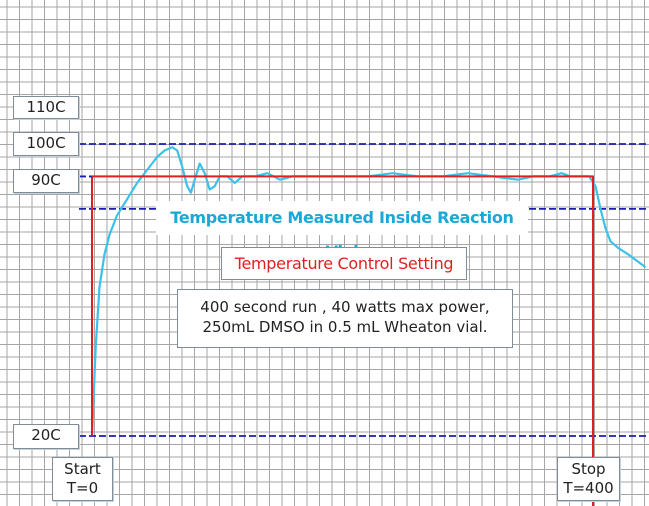 The image size is (649, 506). What do you see at coordinates (82, 488) in the screenshot?
I see `start-label-line2: T=0` at bounding box center [82, 488].